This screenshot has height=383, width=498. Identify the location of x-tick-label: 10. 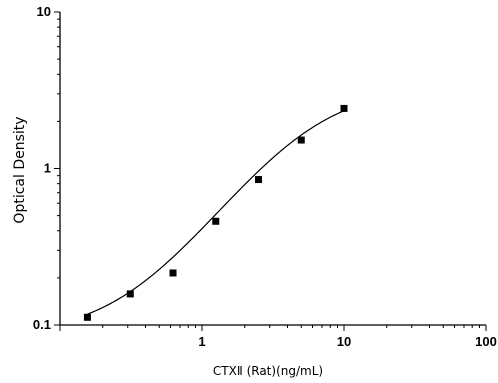
(344, 341).